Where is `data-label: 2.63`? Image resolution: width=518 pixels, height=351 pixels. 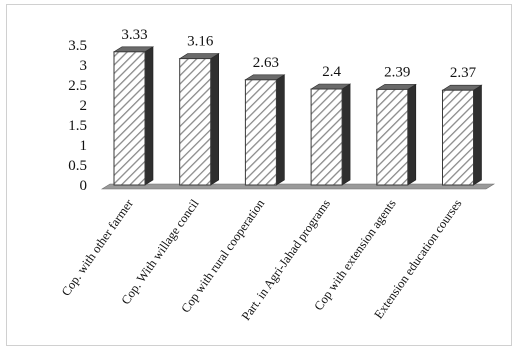 data-label: 2.63 is located at coordinates (266, 63).